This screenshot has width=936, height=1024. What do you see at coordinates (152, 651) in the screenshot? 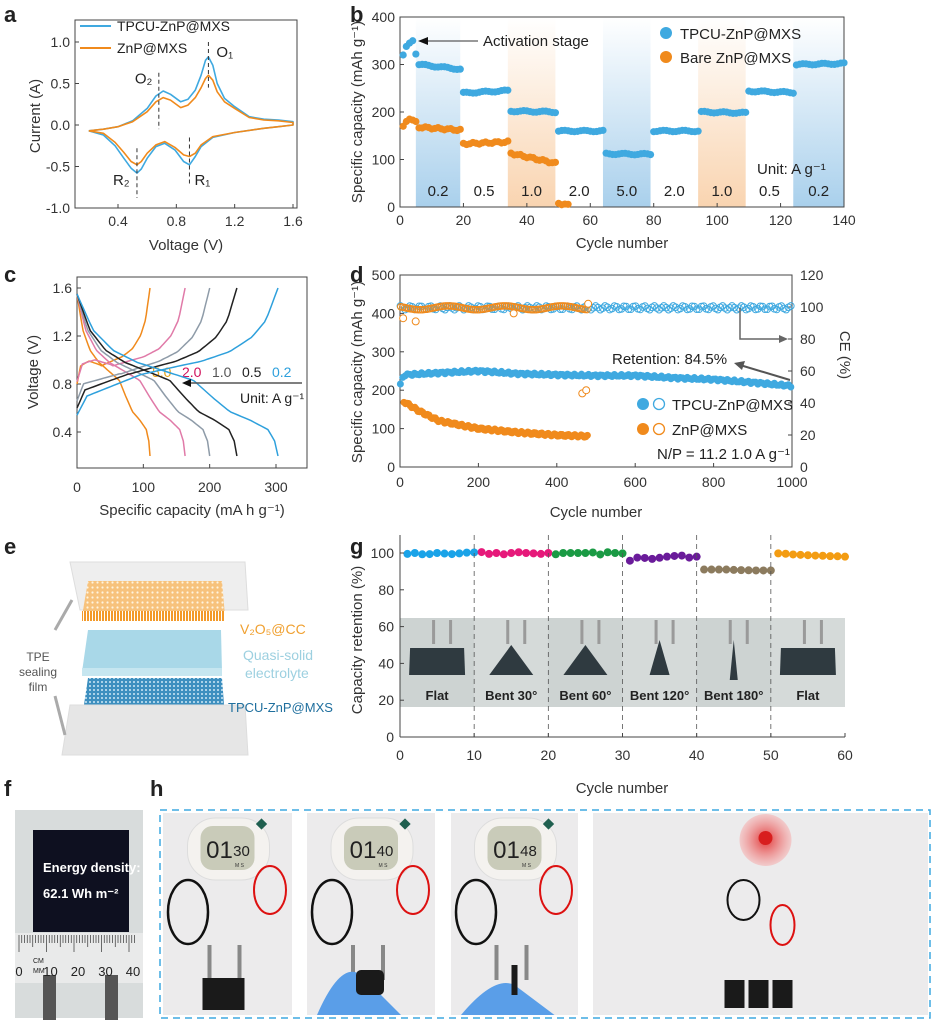
I see `electrolyte-layer` at bounding box center [152, 651].